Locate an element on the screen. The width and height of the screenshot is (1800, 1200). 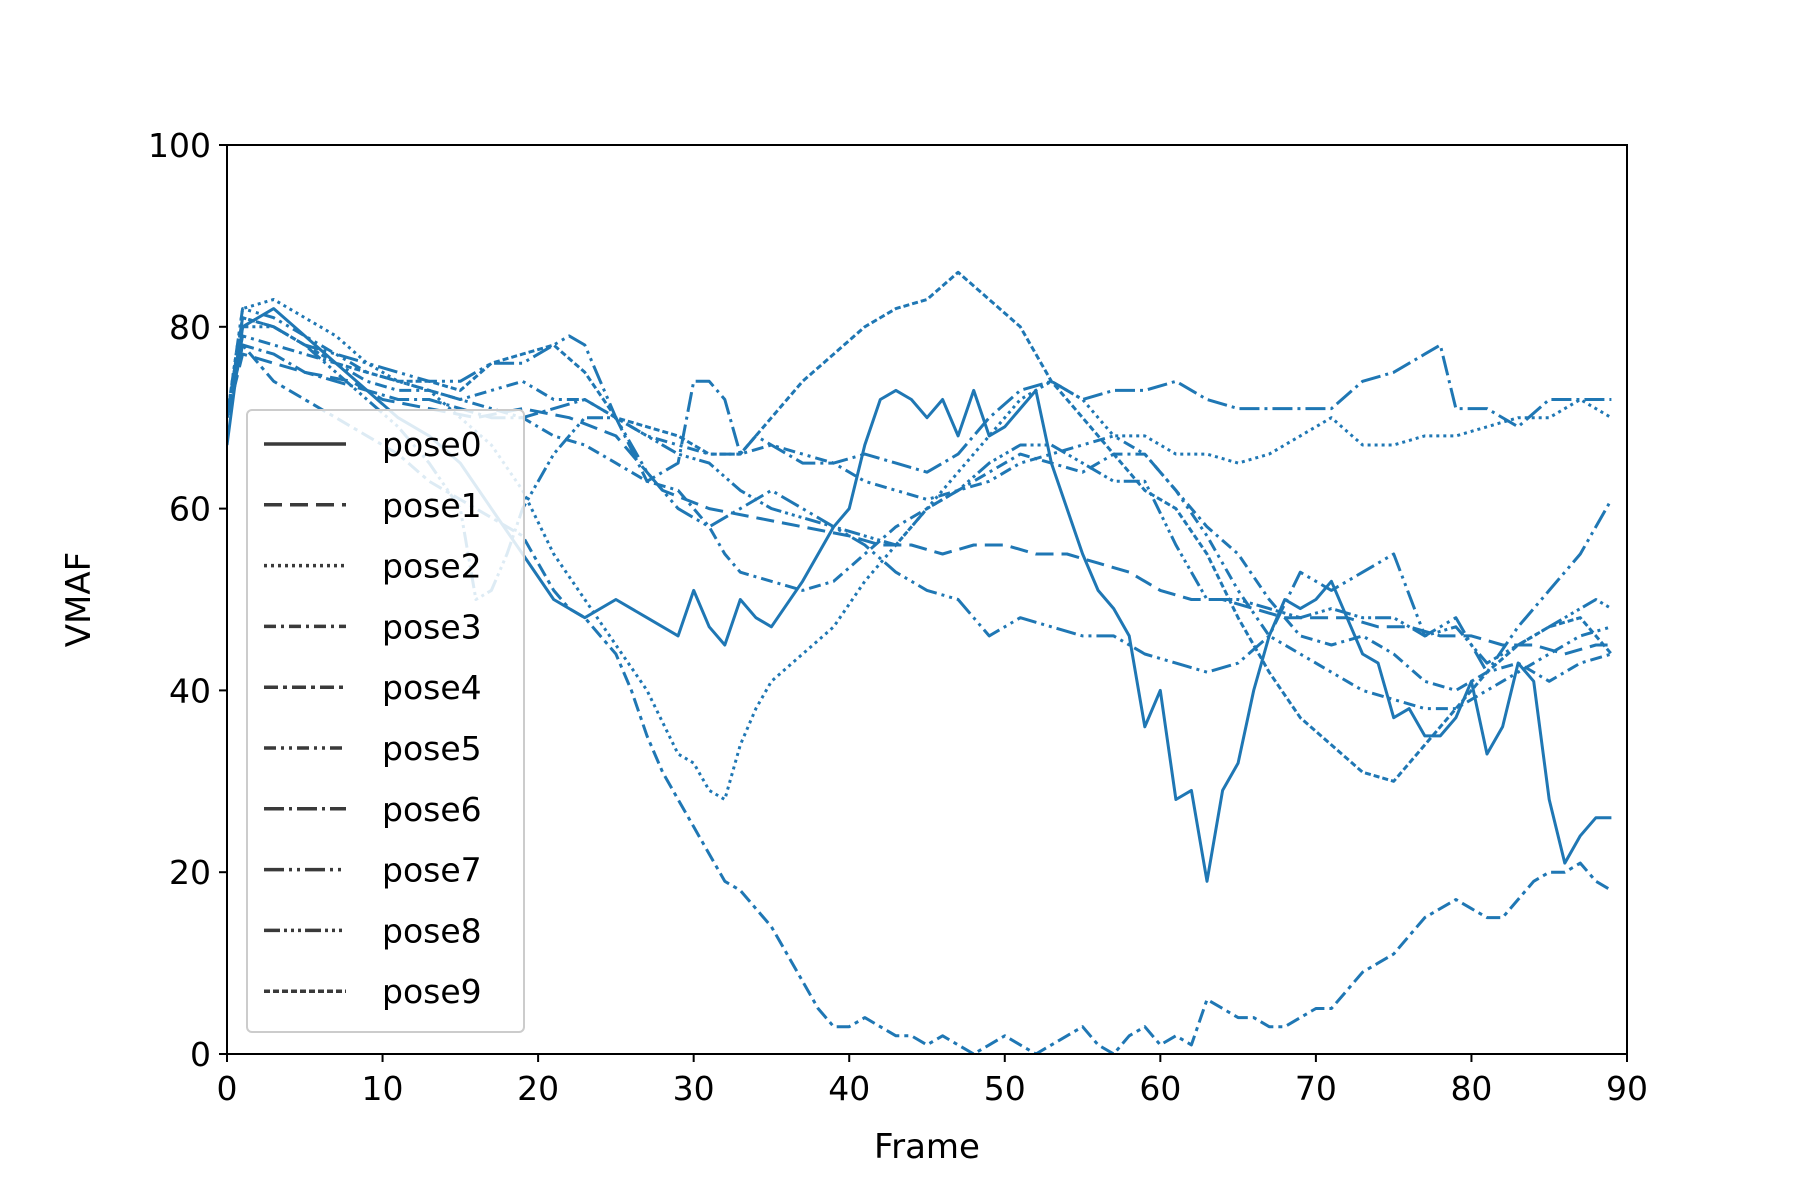
legend-item-pose6: pose6 is located at coordinates (373, 809).